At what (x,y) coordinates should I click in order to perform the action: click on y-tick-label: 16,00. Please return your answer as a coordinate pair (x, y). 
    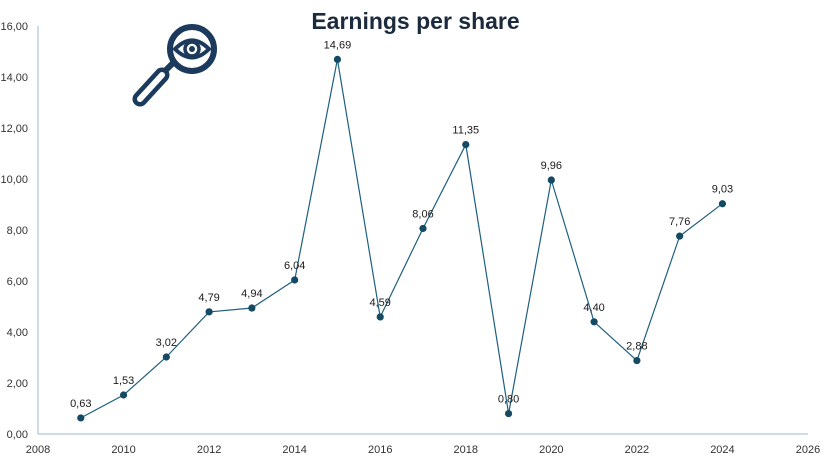
    Looking at the image, I should click on (14, 27).